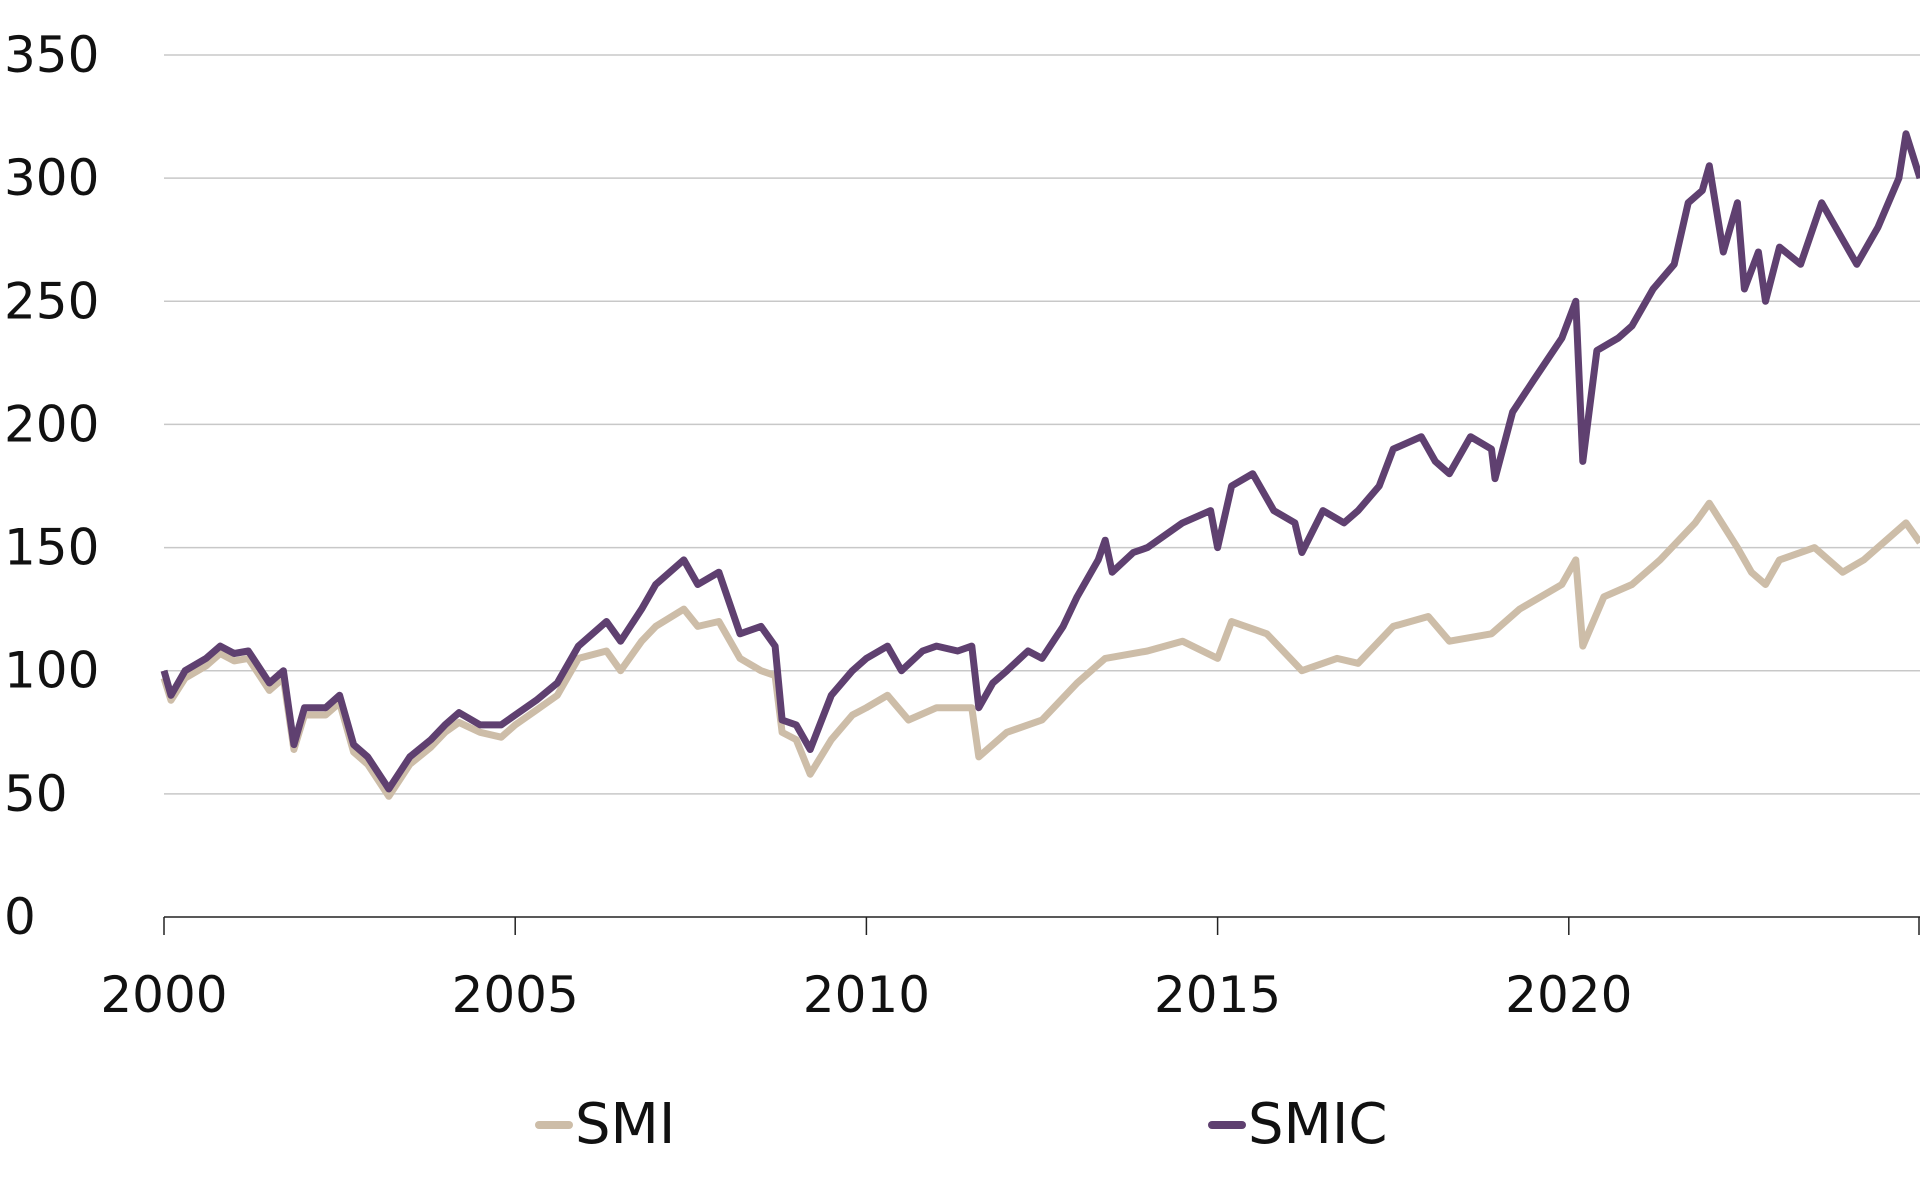 The width and height of the screenshot is (1920, 1200). I want to click on y-tick-label: 200, so click(51, 424).